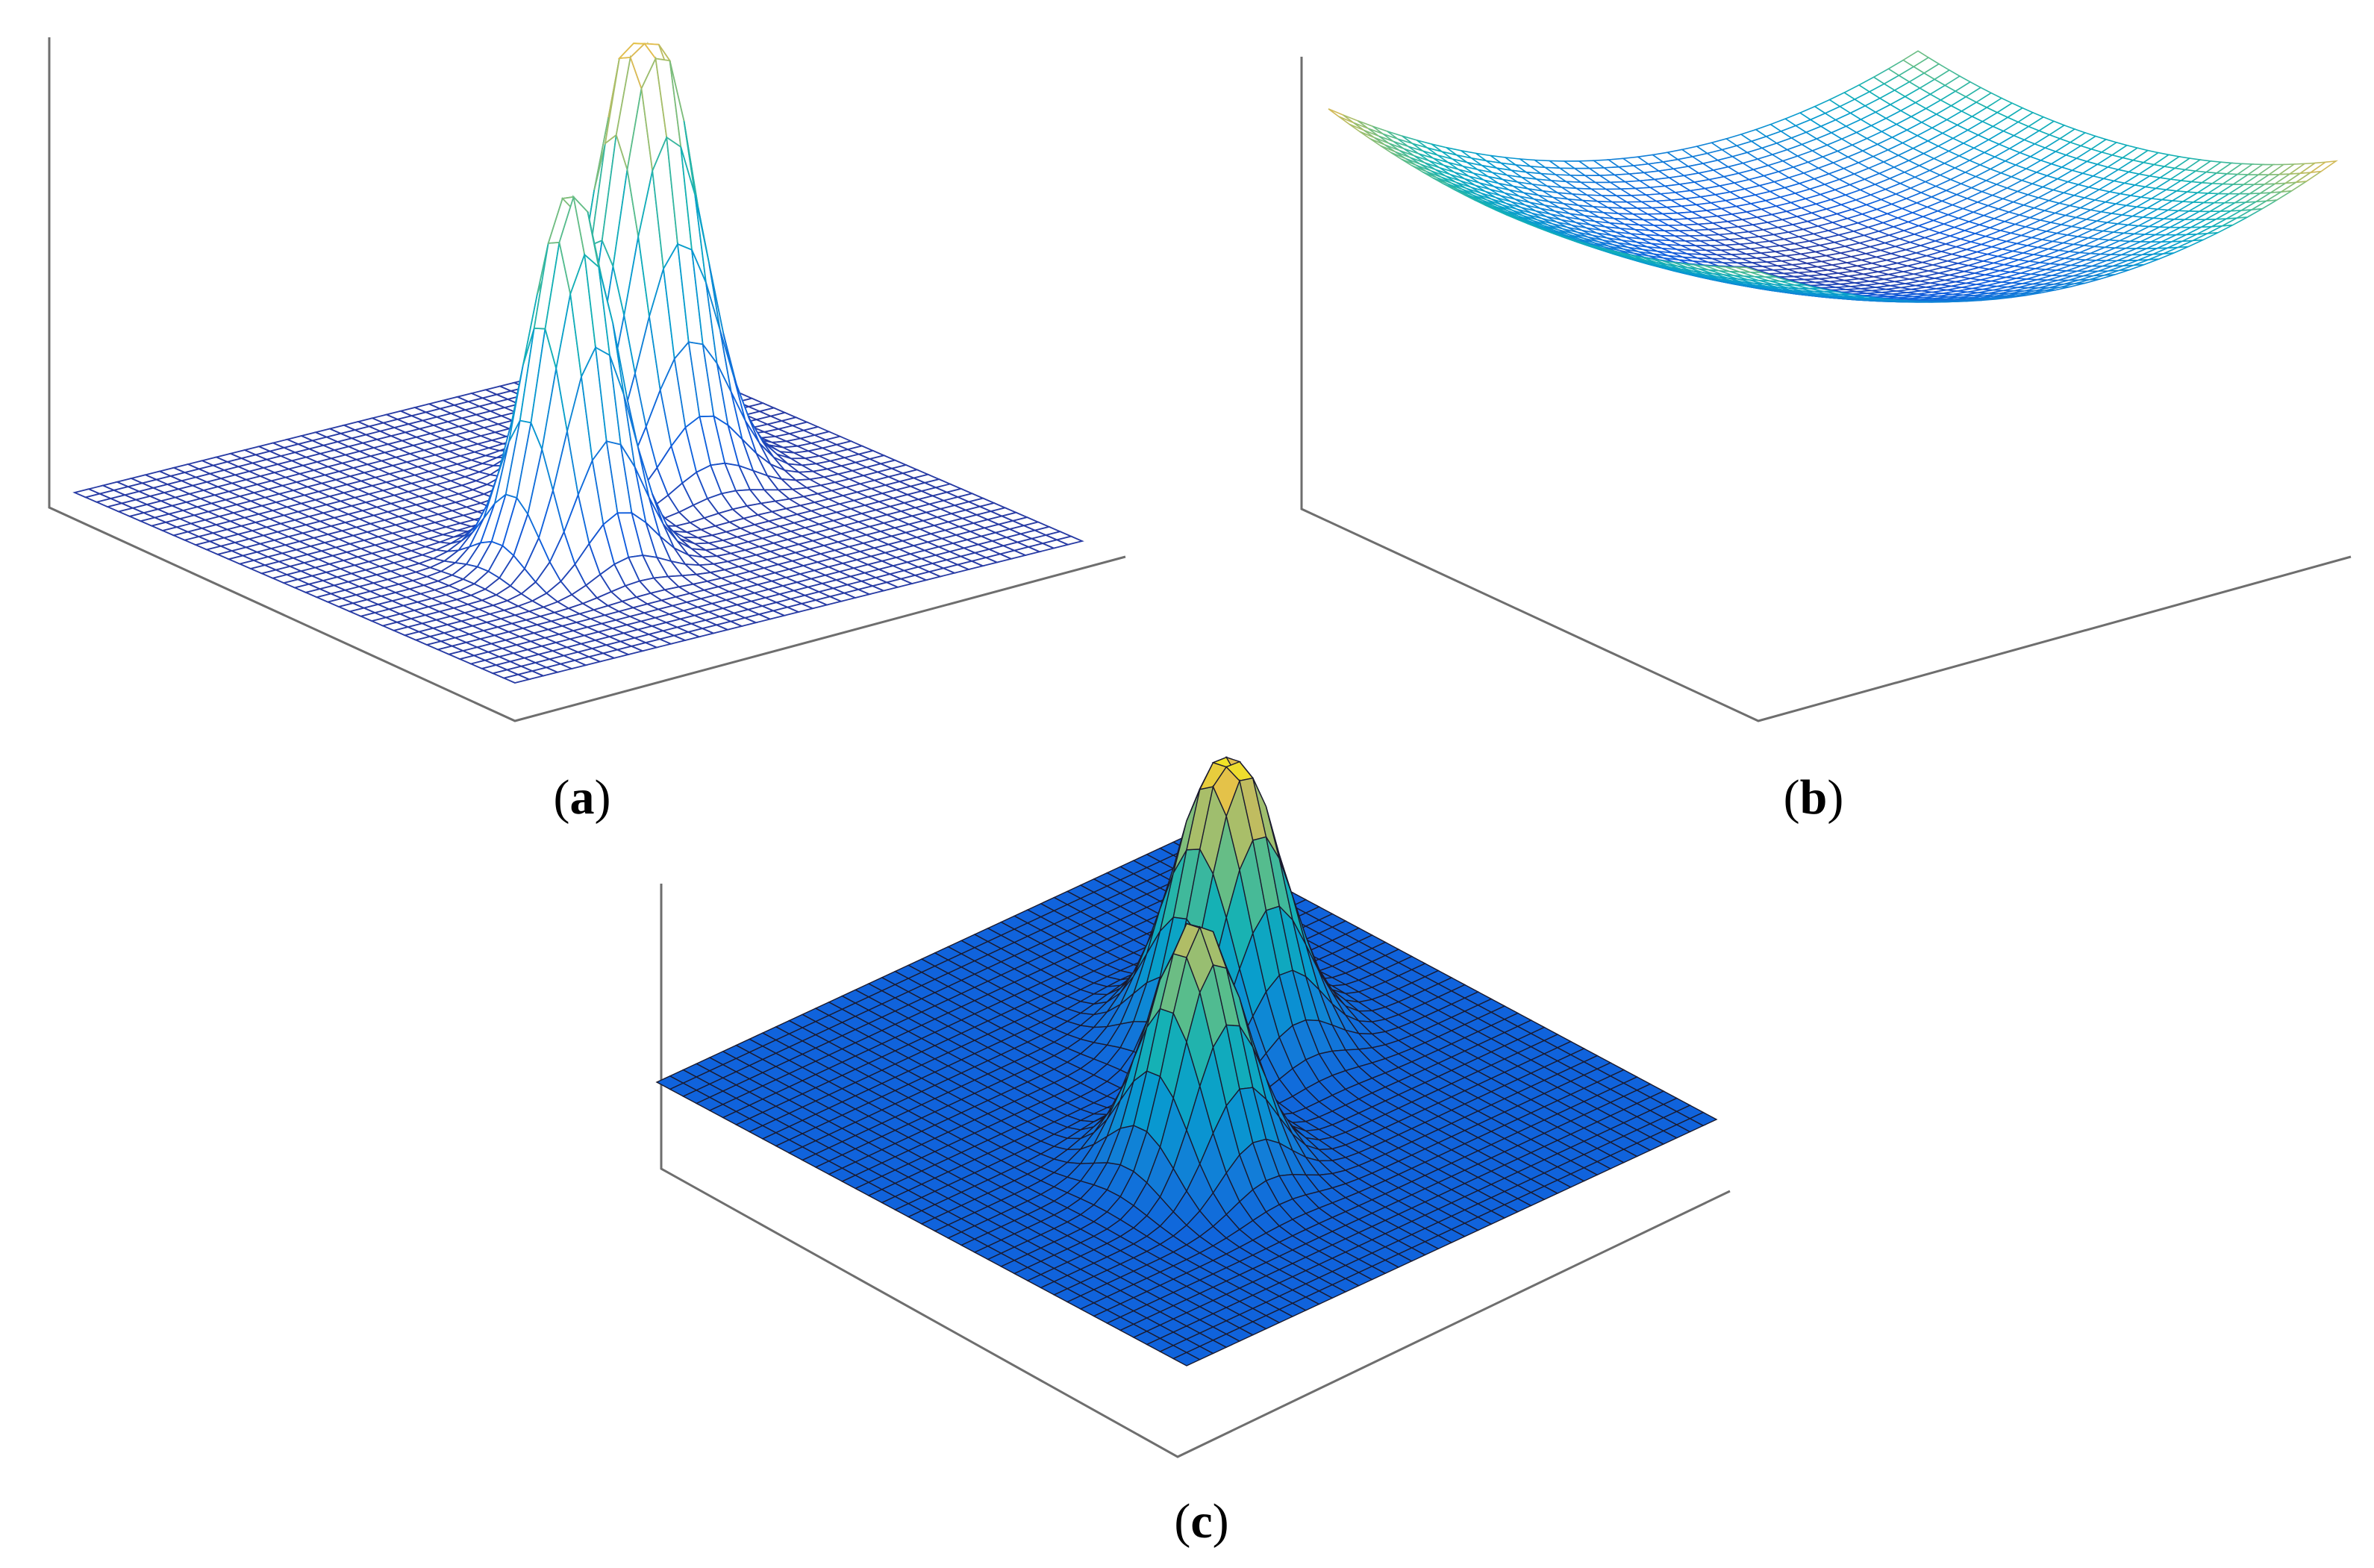  Describe the element at coordinates (1814, 798) in the screenshot. I see `panel-b-label: (b)` at that location.